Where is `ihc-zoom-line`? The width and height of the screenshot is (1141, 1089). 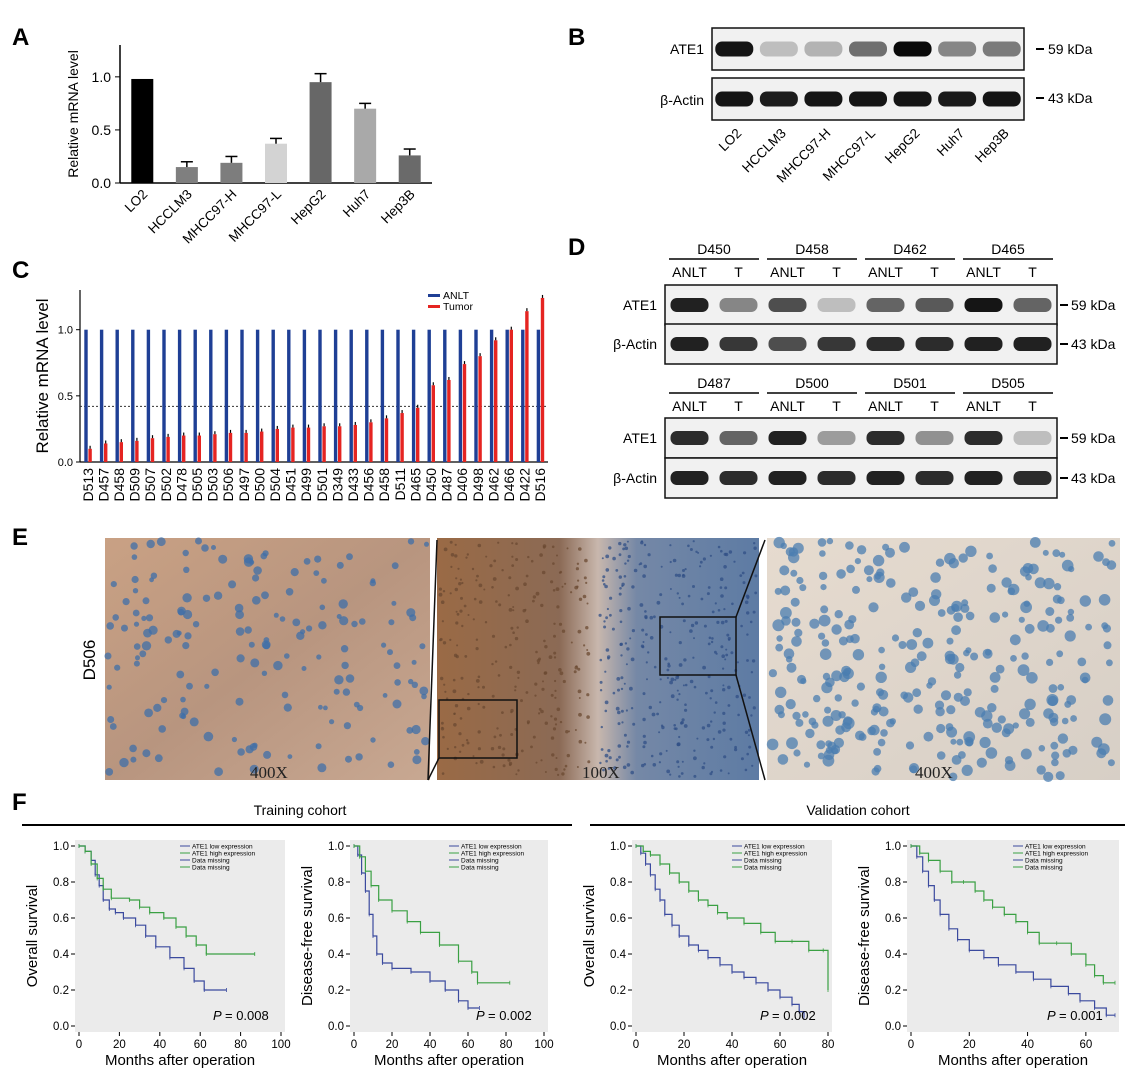 ihc-zoom-line is located at coordinates (750, 578).